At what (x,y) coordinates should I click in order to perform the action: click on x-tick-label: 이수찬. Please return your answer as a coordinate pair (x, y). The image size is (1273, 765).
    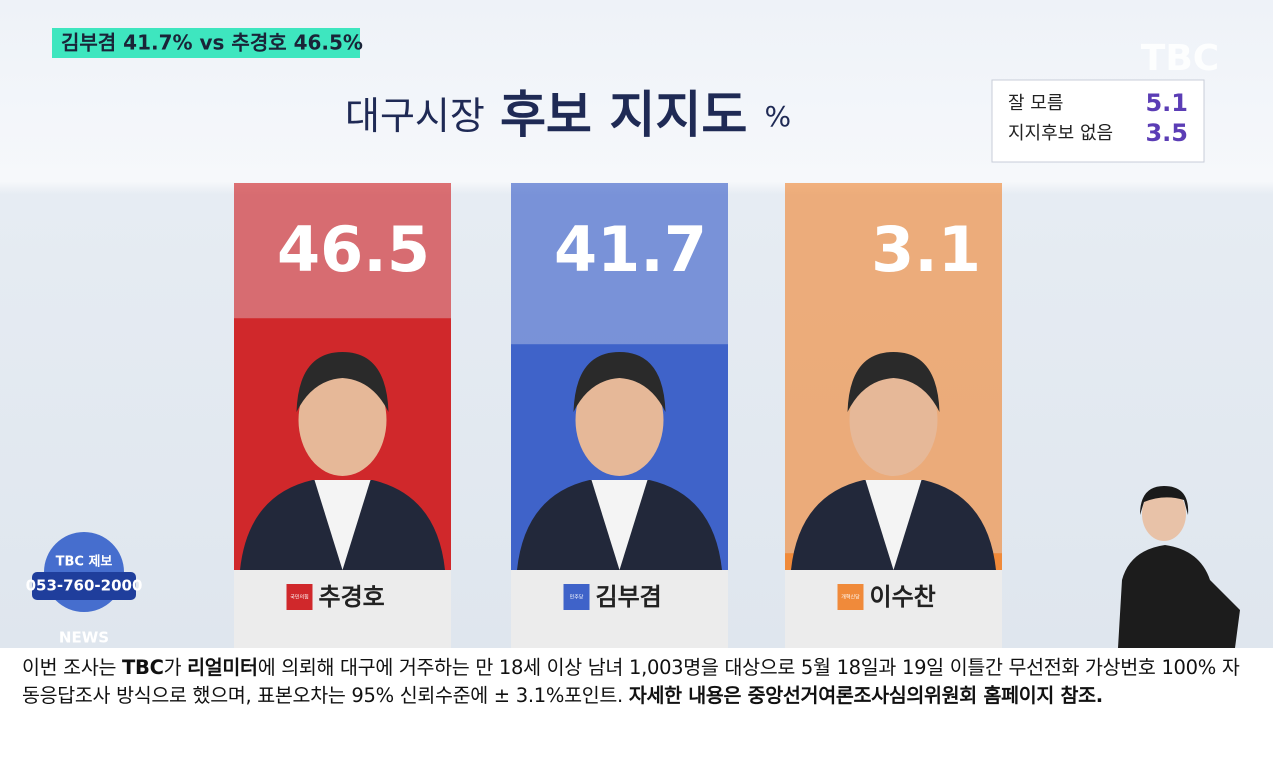
    Looking at the image, I should click on (903, 597).